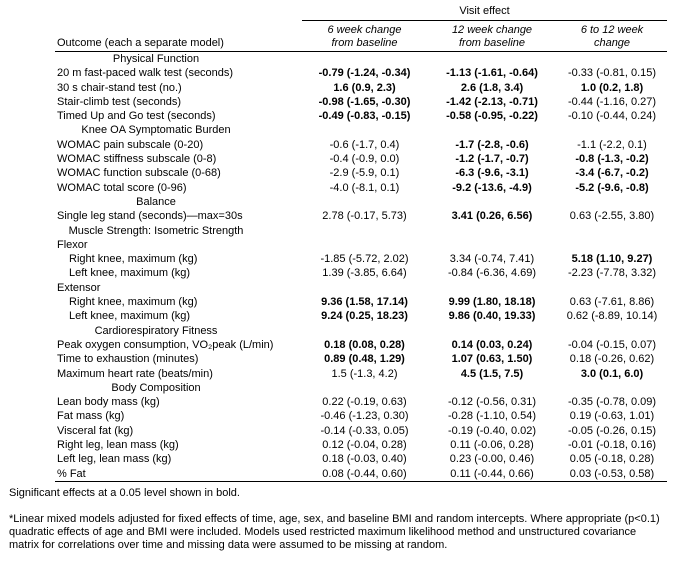 This screenshot has width=677, height=566. Describe the element at coordinates (364, 430) in the screenshot. I see `value-cell: -0.14 (-0.33, 0.05)` at that location.